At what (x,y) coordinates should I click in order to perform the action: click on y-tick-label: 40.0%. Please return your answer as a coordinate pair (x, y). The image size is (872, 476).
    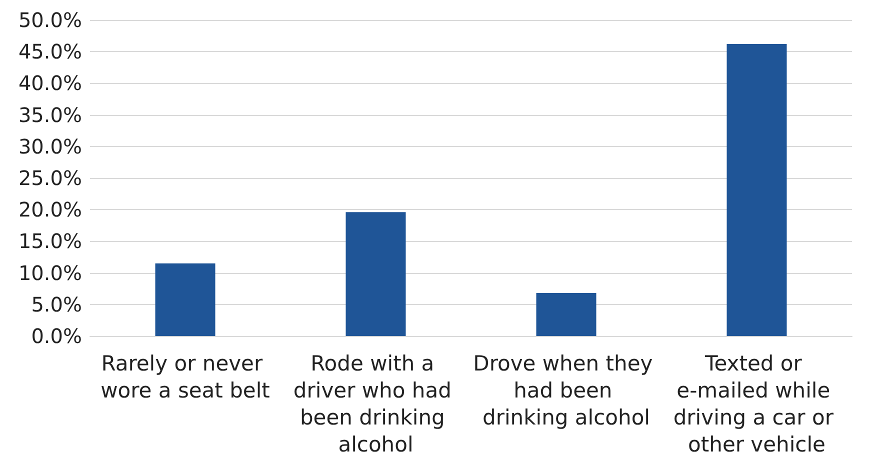
    Looking at the image, I should click on (50, 83).